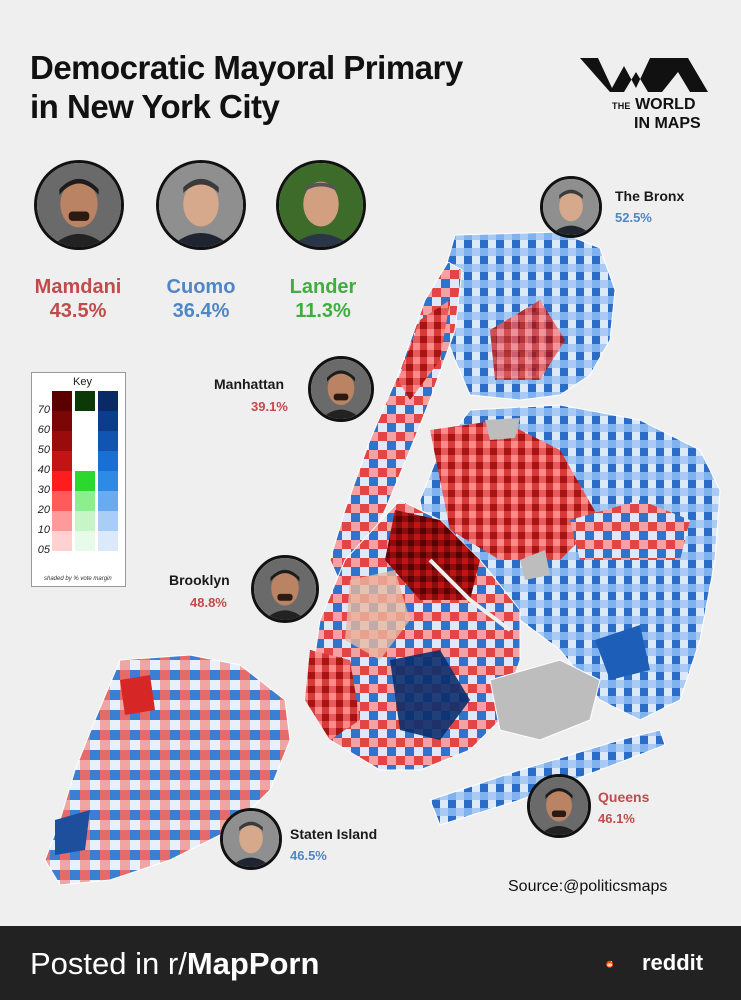 The width and height of the screenshot is (741, 1000). I want to click on brooklyn-pct: 48.8%, so click(208, 602).